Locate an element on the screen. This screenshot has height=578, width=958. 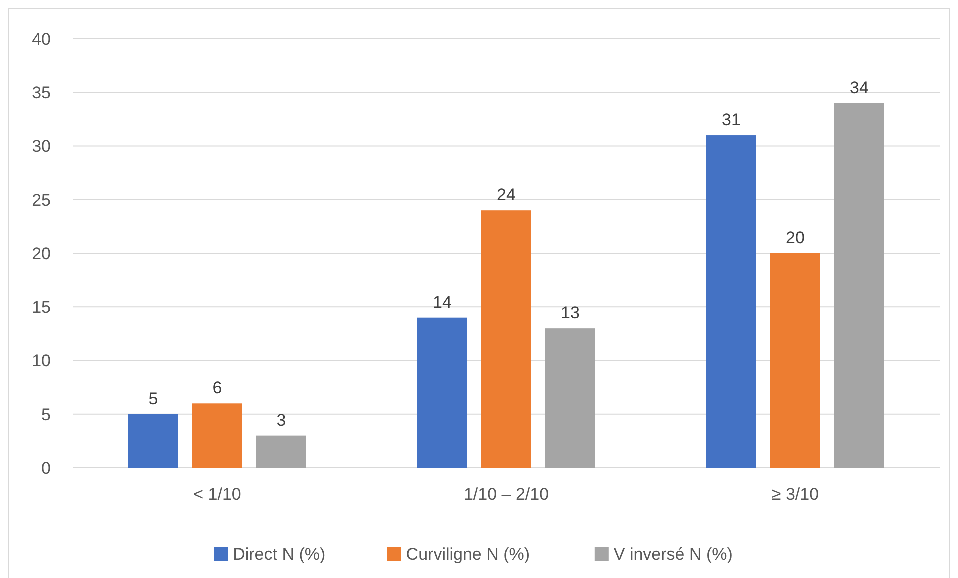
x-tick-label: 1/10 – 2/10 is located at coordinates (507, 494).